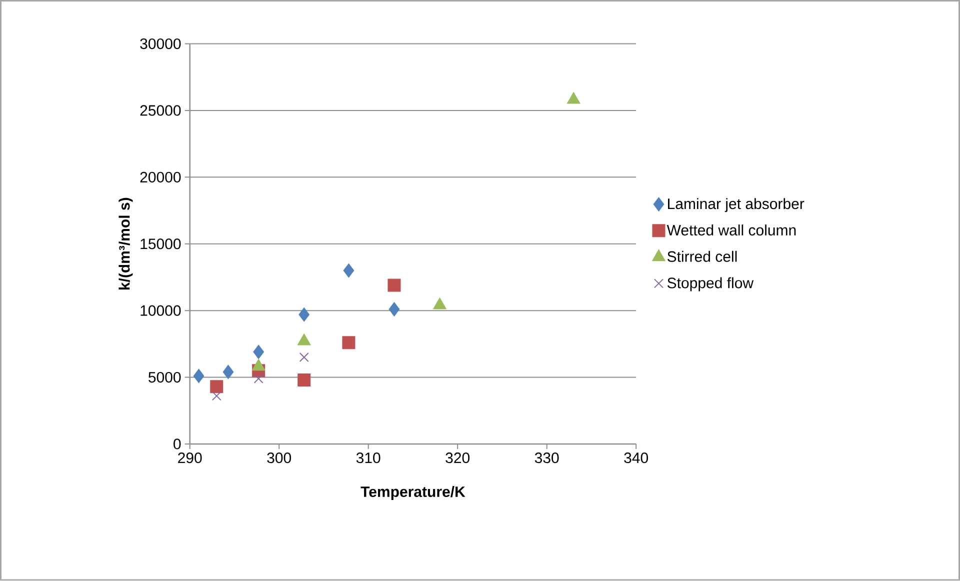 The width and height of the screenshot is (960, 581). I want to click on x-tick-label: 340, so click(636, 458).